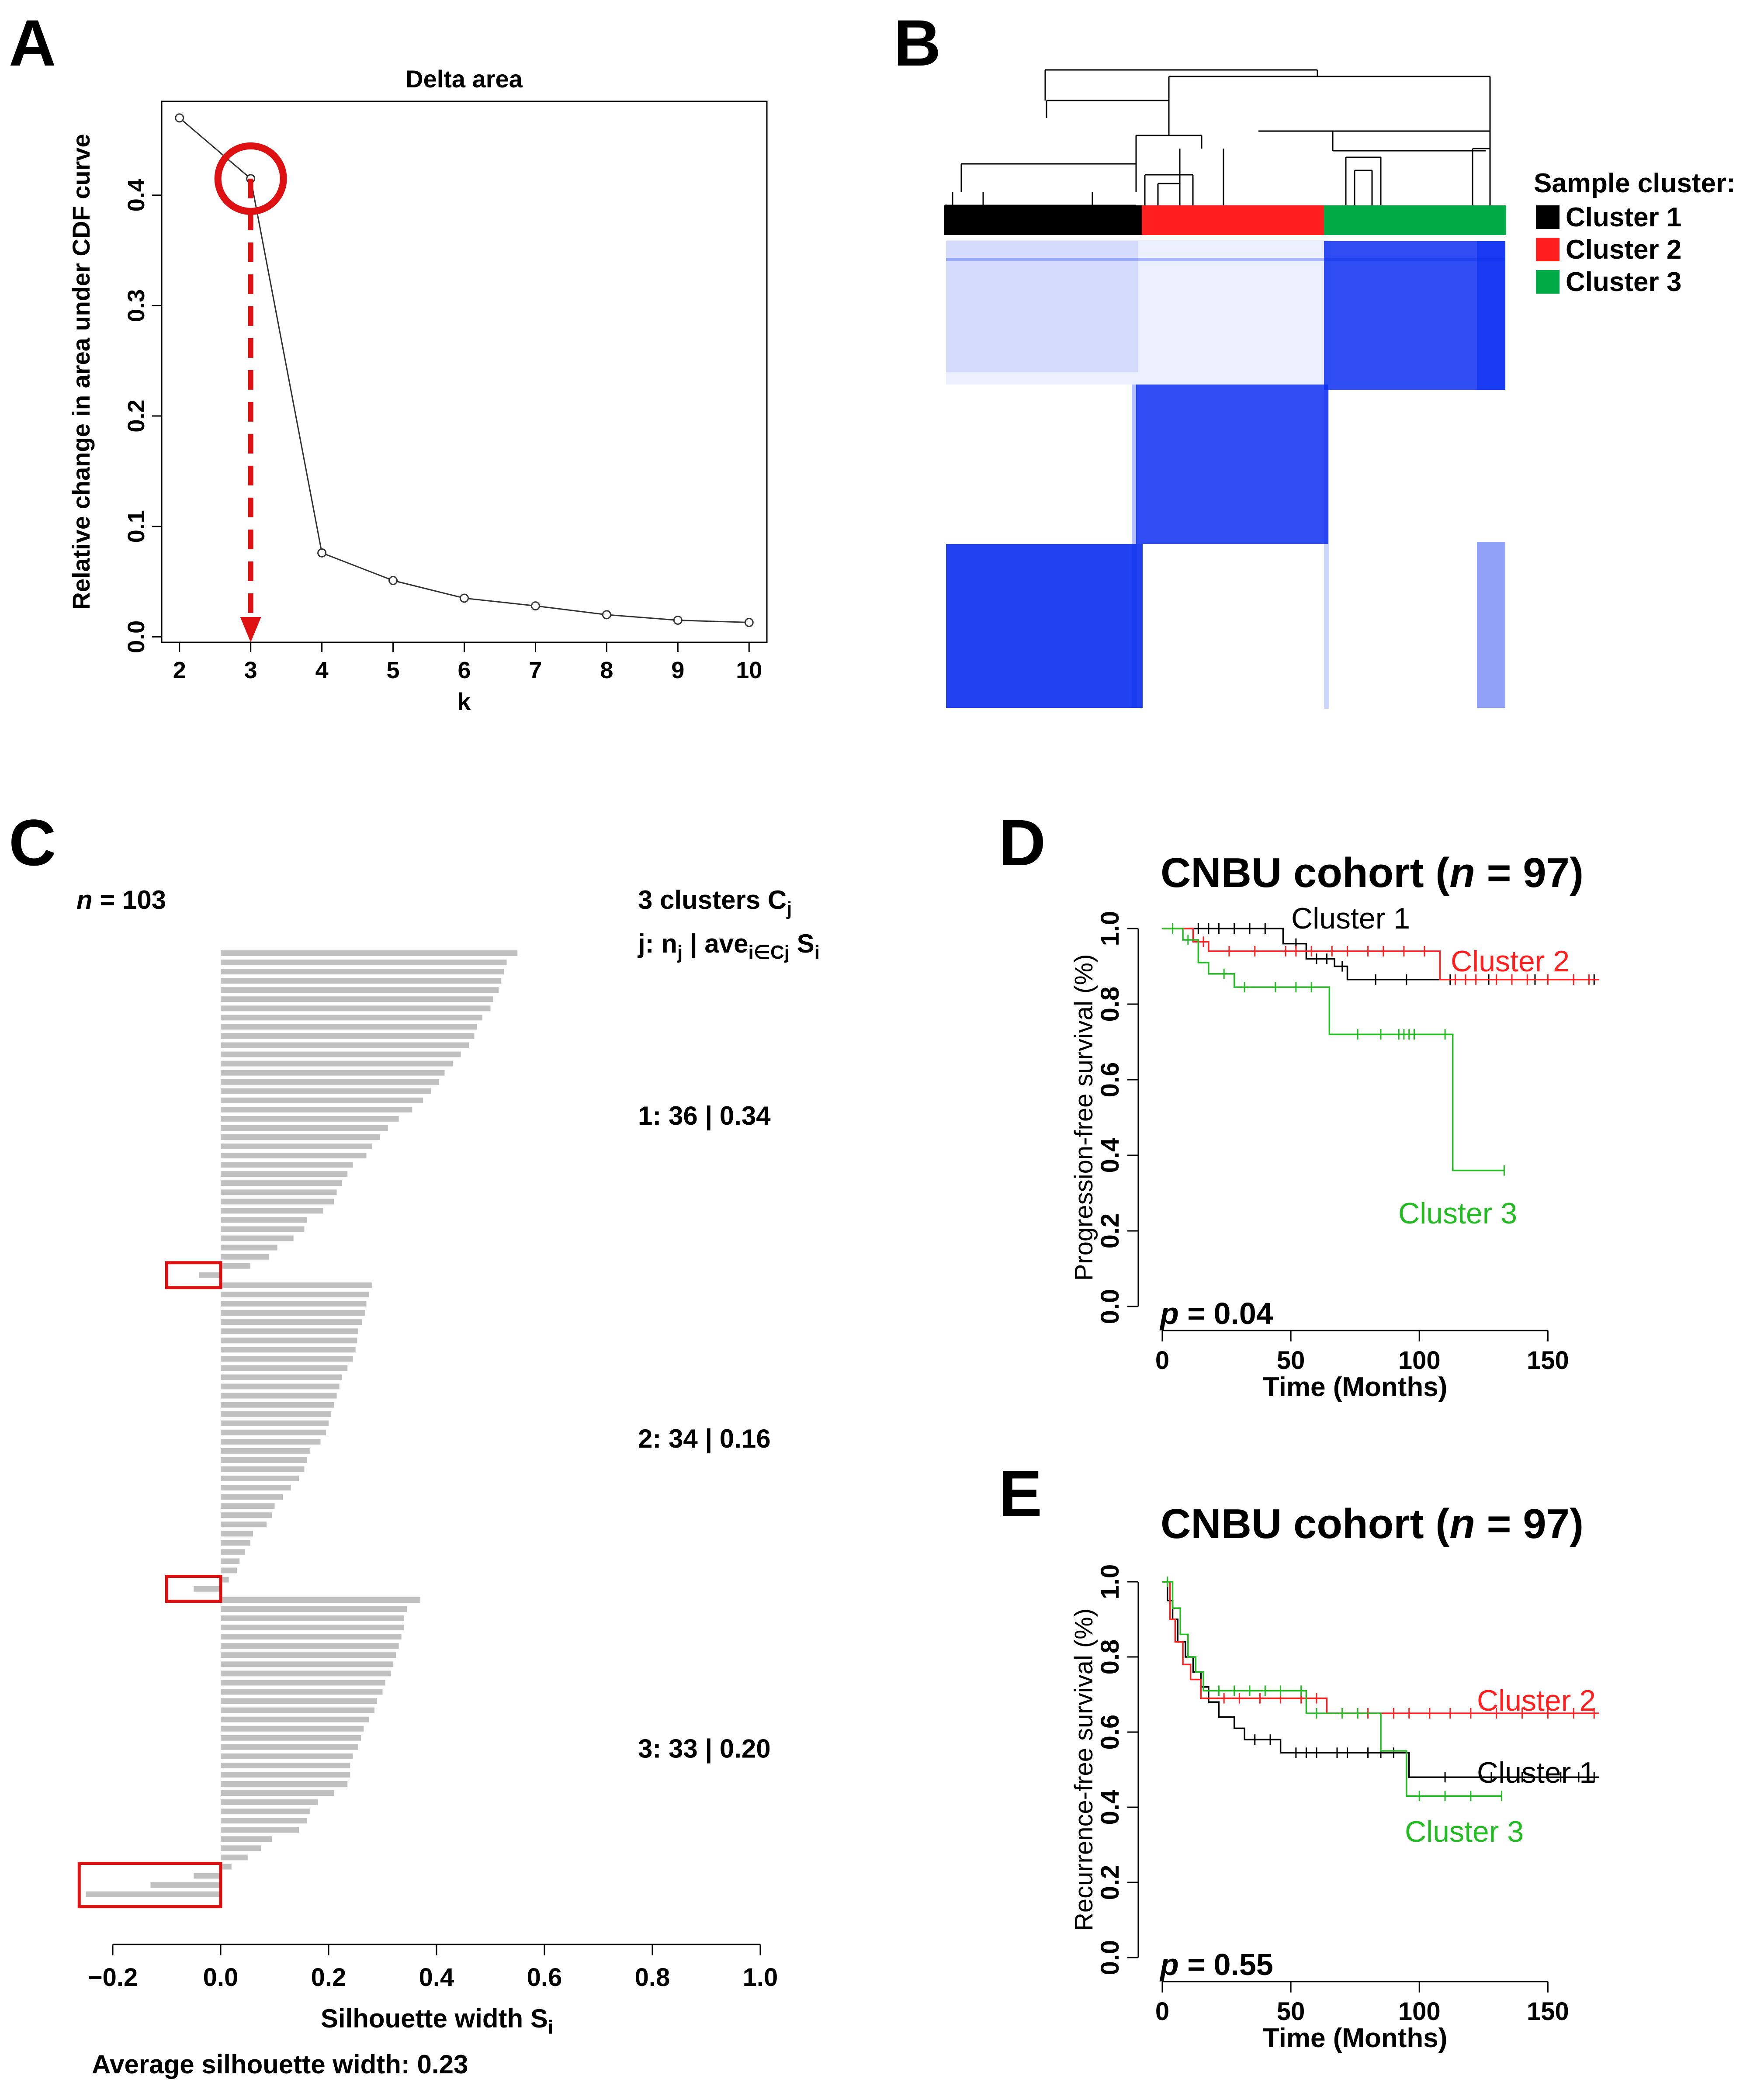  Describe the element at coordinates (1623, 250) in the screenshot. I see `legend-label: Cluster 2` at that location.